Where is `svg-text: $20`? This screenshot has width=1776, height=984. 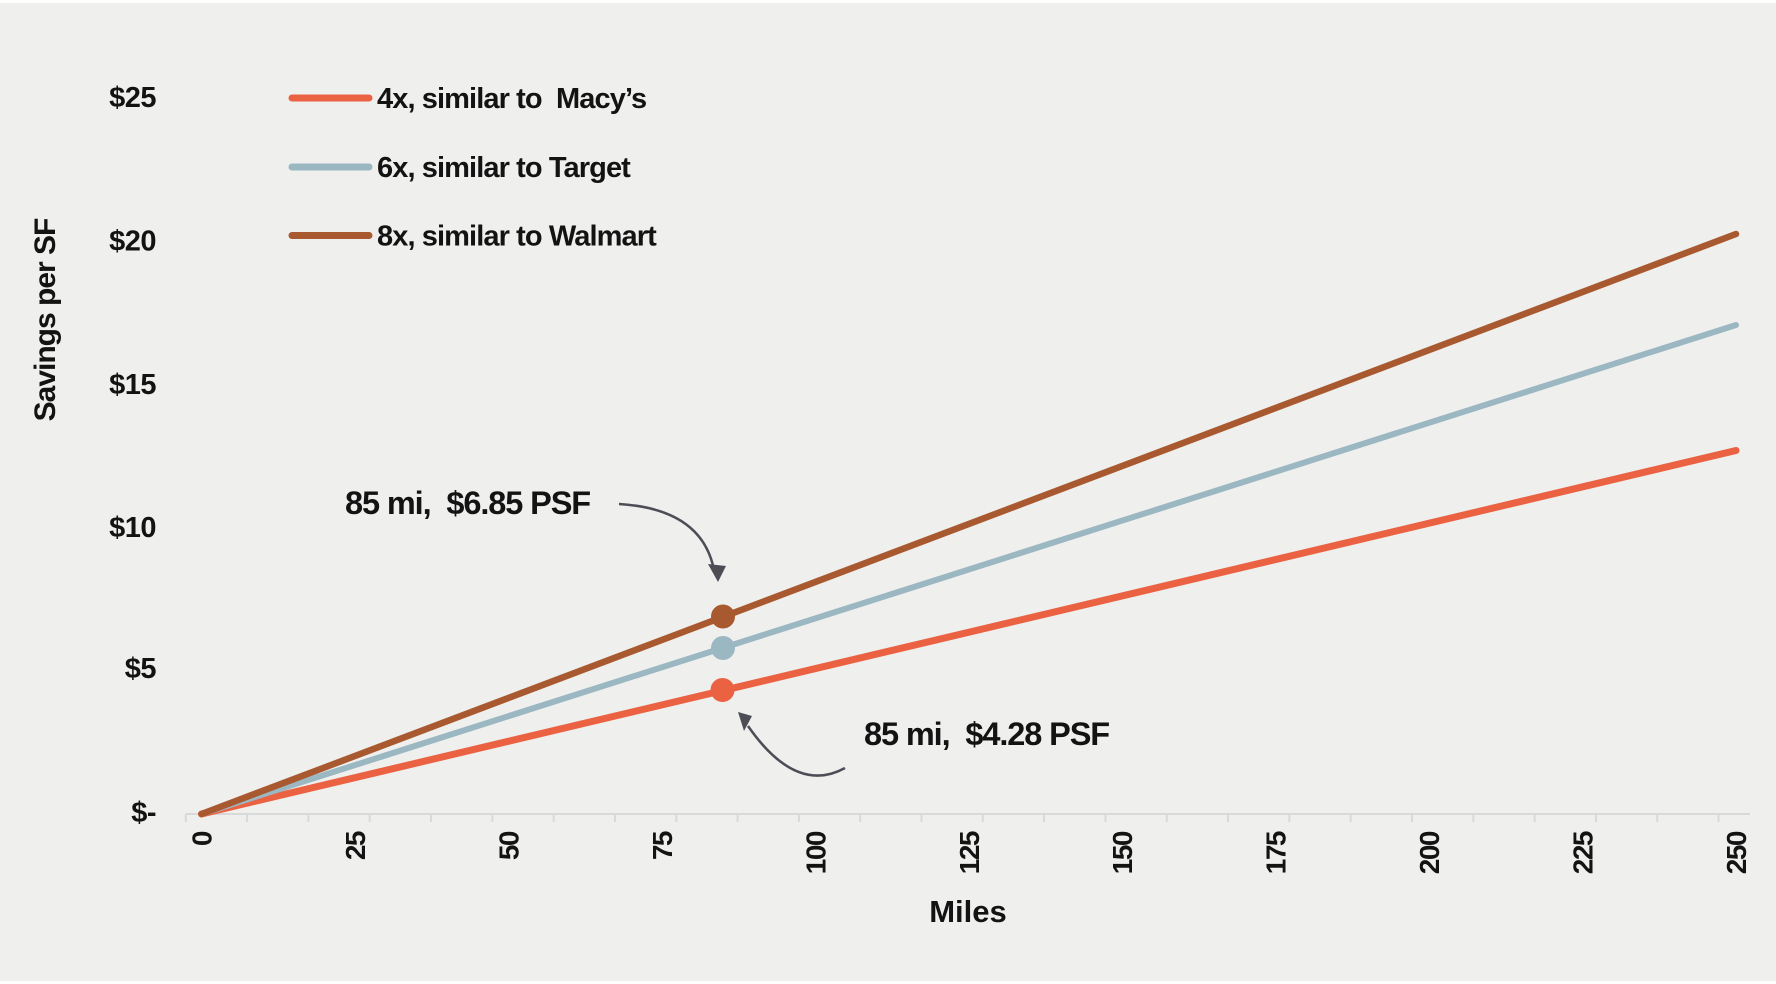 svg-text: $20 is located at coordinates (132, 242).